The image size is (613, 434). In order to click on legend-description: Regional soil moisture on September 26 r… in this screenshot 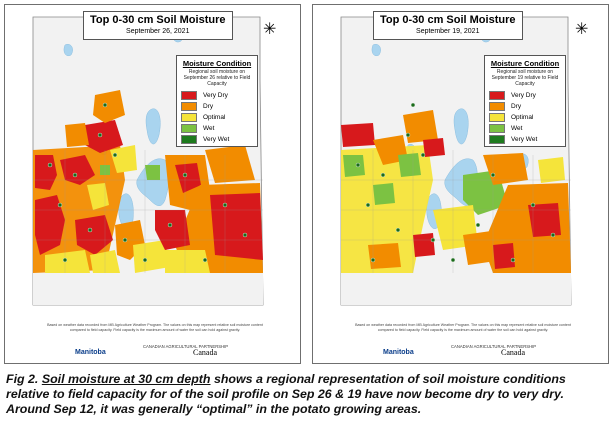, I will do `click(217, 78)`.